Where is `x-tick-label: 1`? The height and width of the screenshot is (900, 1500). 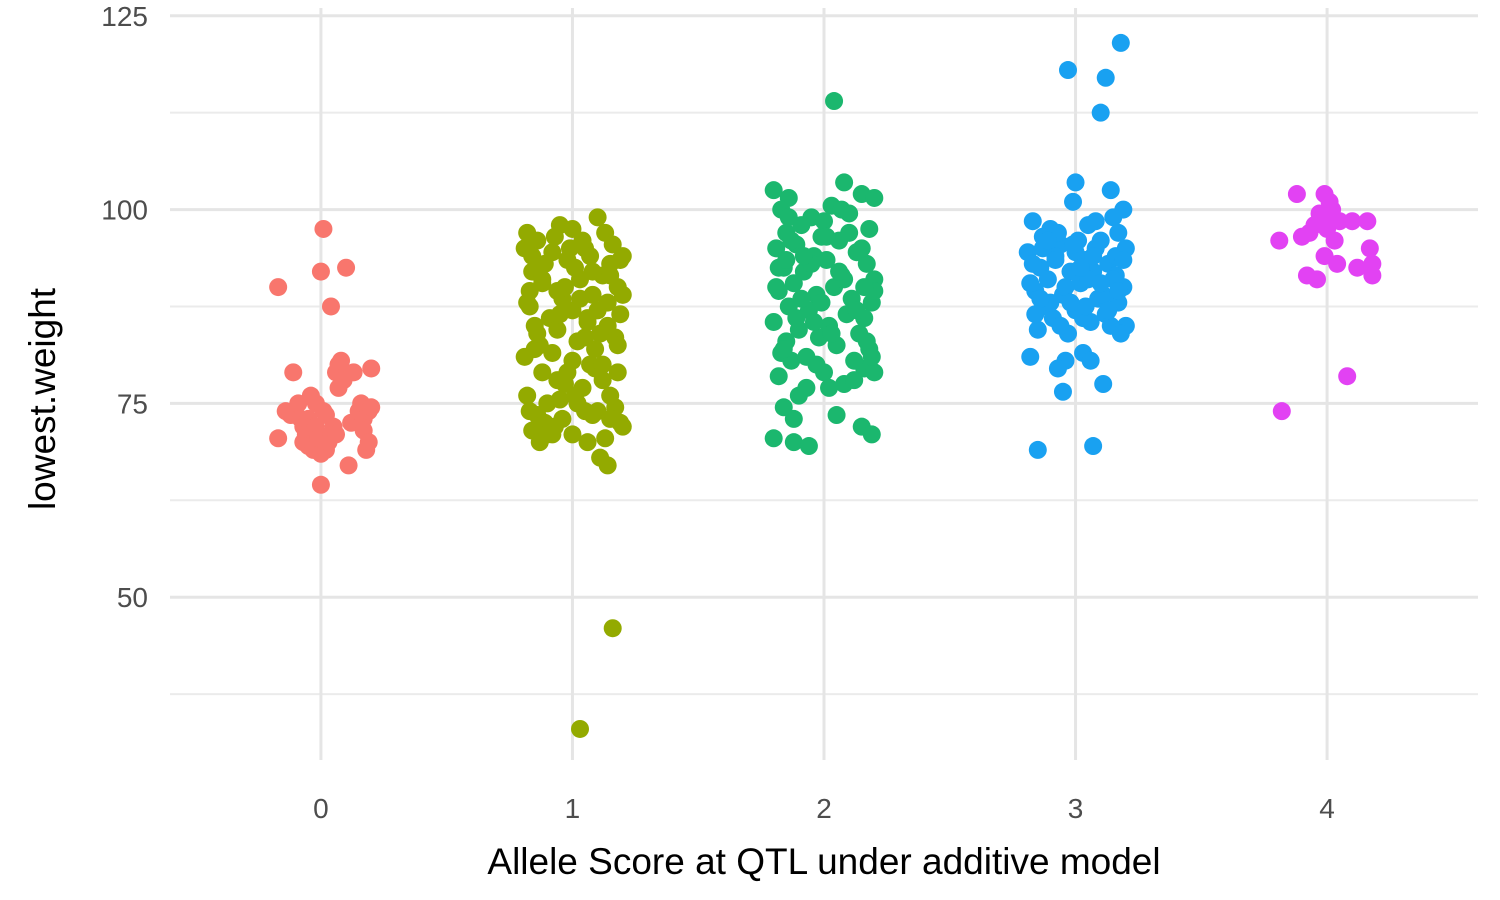
x-tick-label: 1 is located at coordinates (573, 808).